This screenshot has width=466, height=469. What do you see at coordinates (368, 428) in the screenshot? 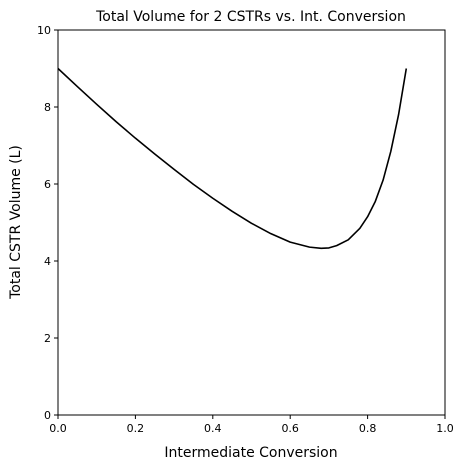
I see `x-tick-label: 0.8` at bounding box center [368, 428].